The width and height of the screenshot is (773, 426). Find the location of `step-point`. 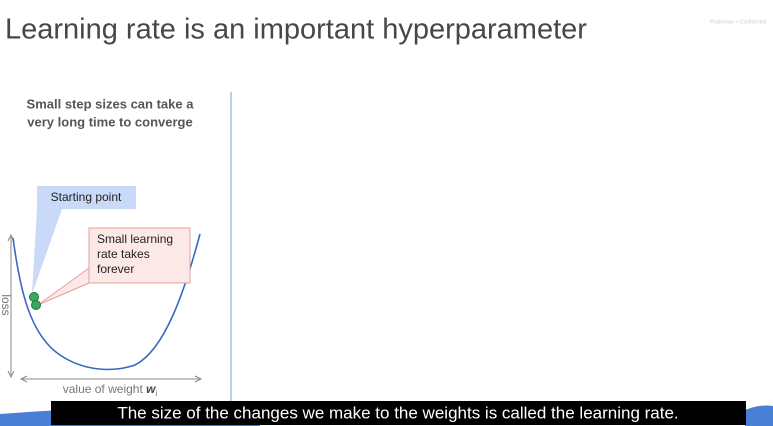

step-point is located at coordinates (36, 305).